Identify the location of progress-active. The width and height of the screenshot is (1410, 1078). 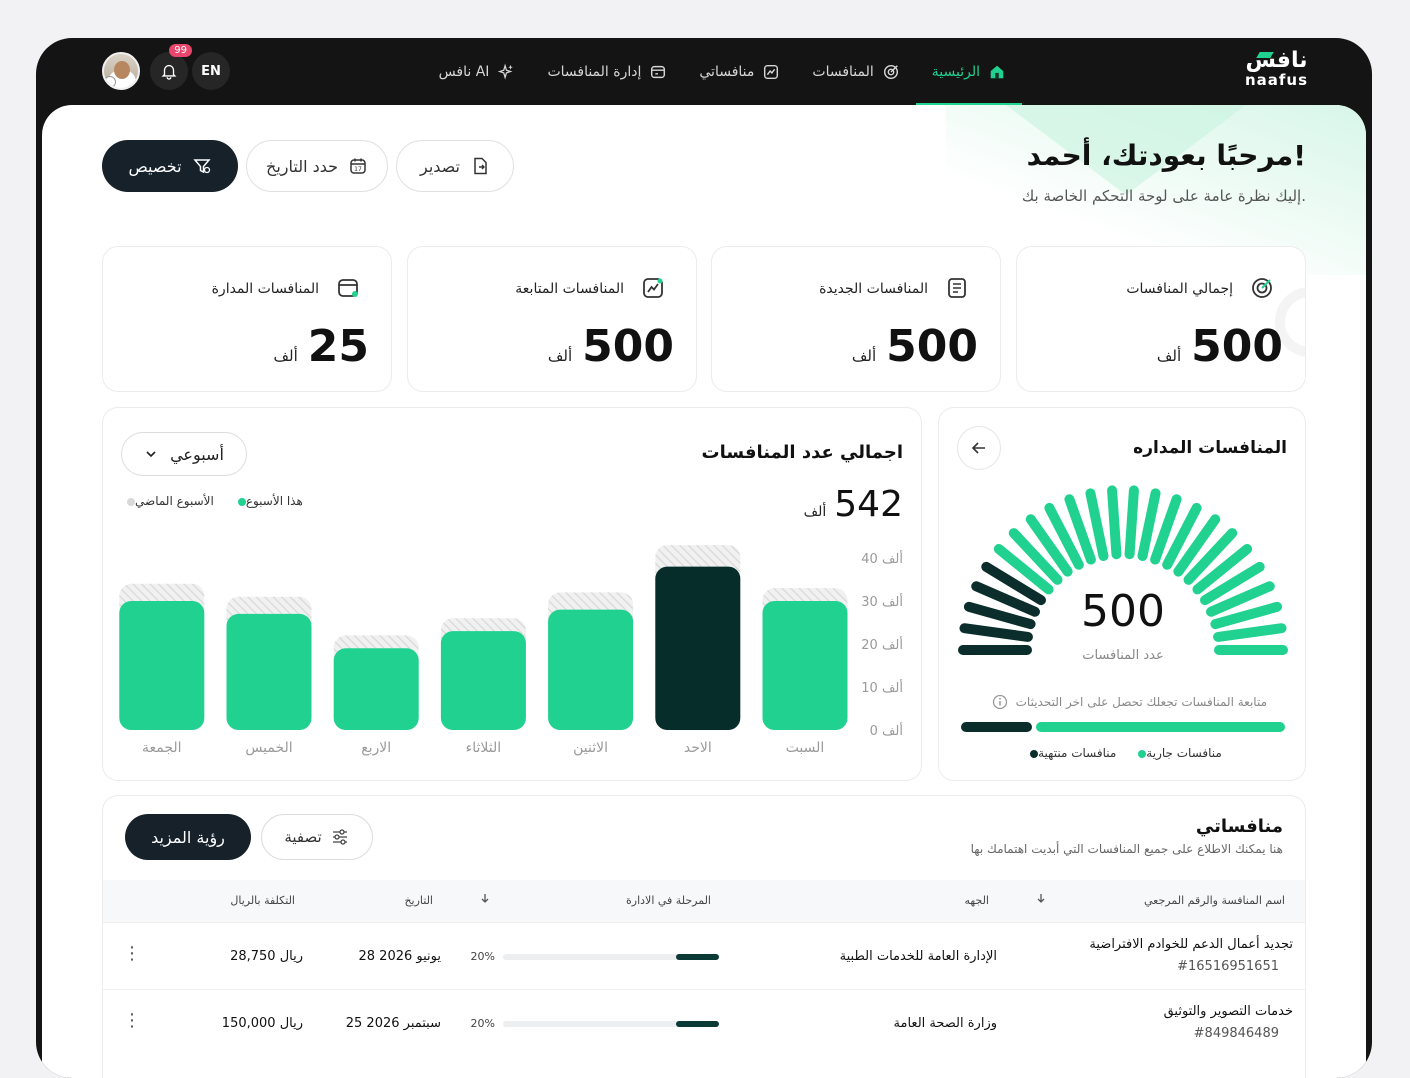
(1160, 727).